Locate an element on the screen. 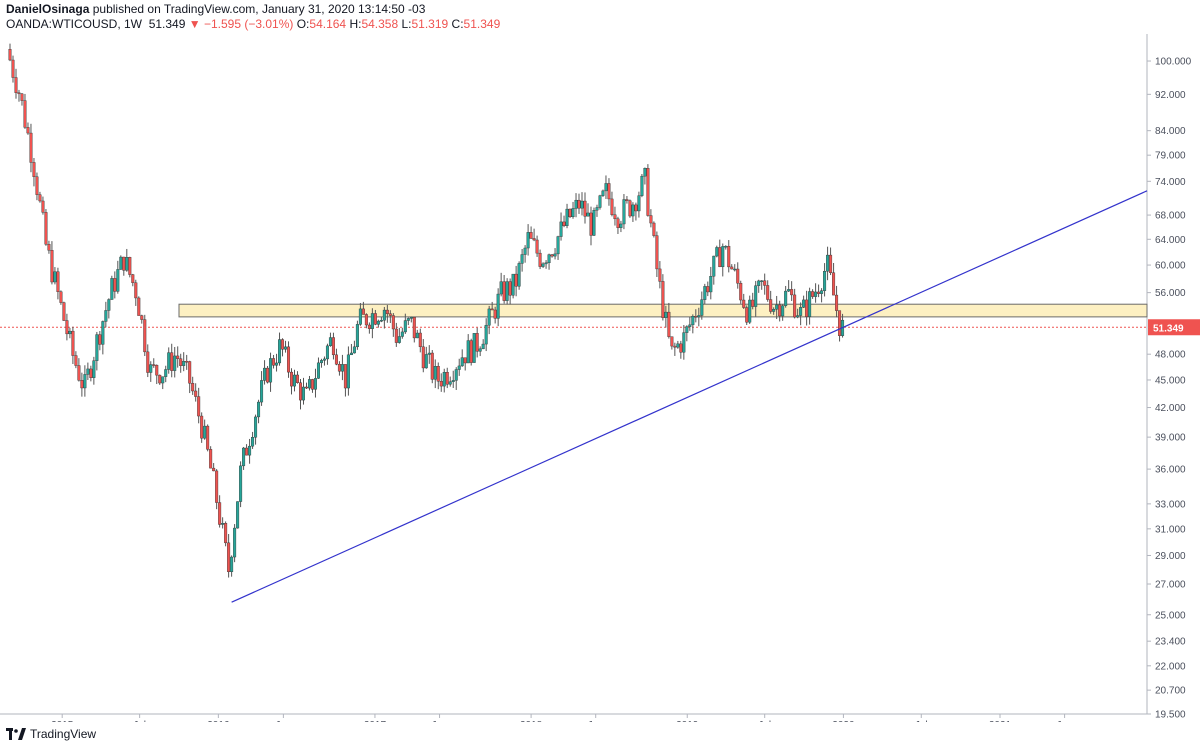 The image size is (1200, 748). y-tick-label: 19.500 is located at coordinates (1170, 715).